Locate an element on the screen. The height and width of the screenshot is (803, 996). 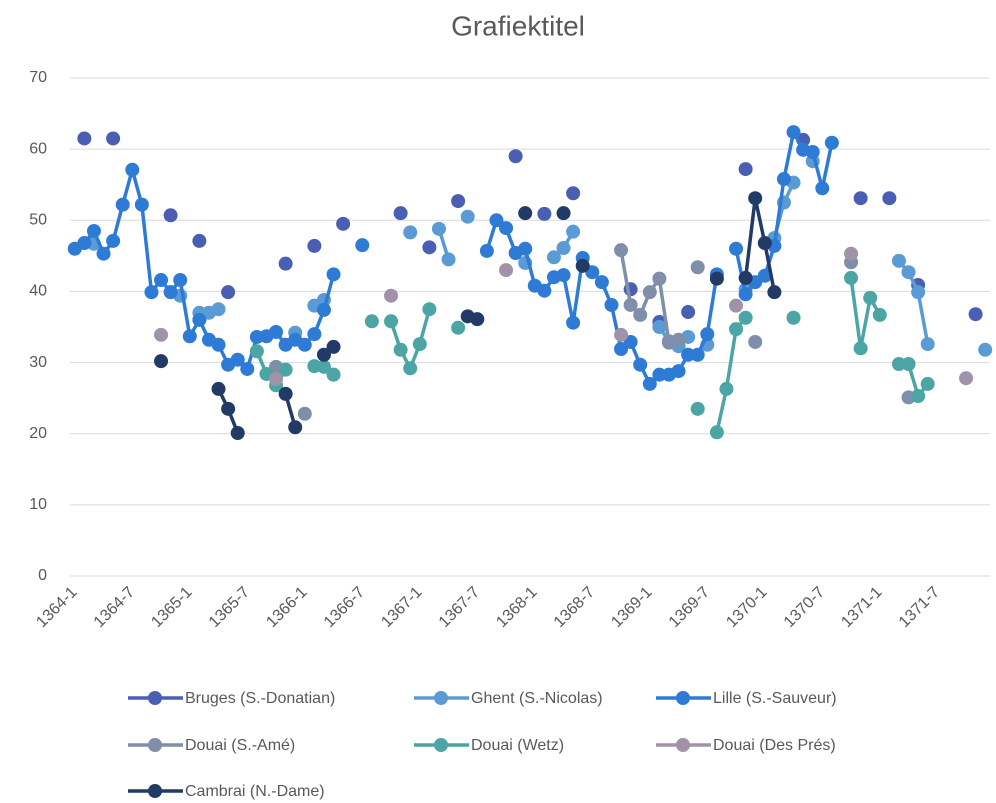
legend-label: Cambrai (N.-Dame) is located at coordinates (255, 791).